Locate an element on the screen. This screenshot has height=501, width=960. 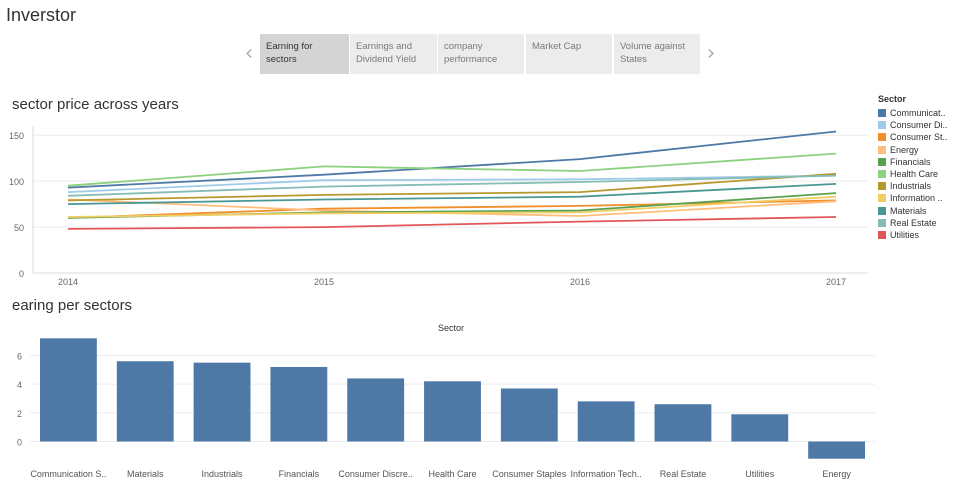
legend-item: Utilities is located at coordinates (913, 235).